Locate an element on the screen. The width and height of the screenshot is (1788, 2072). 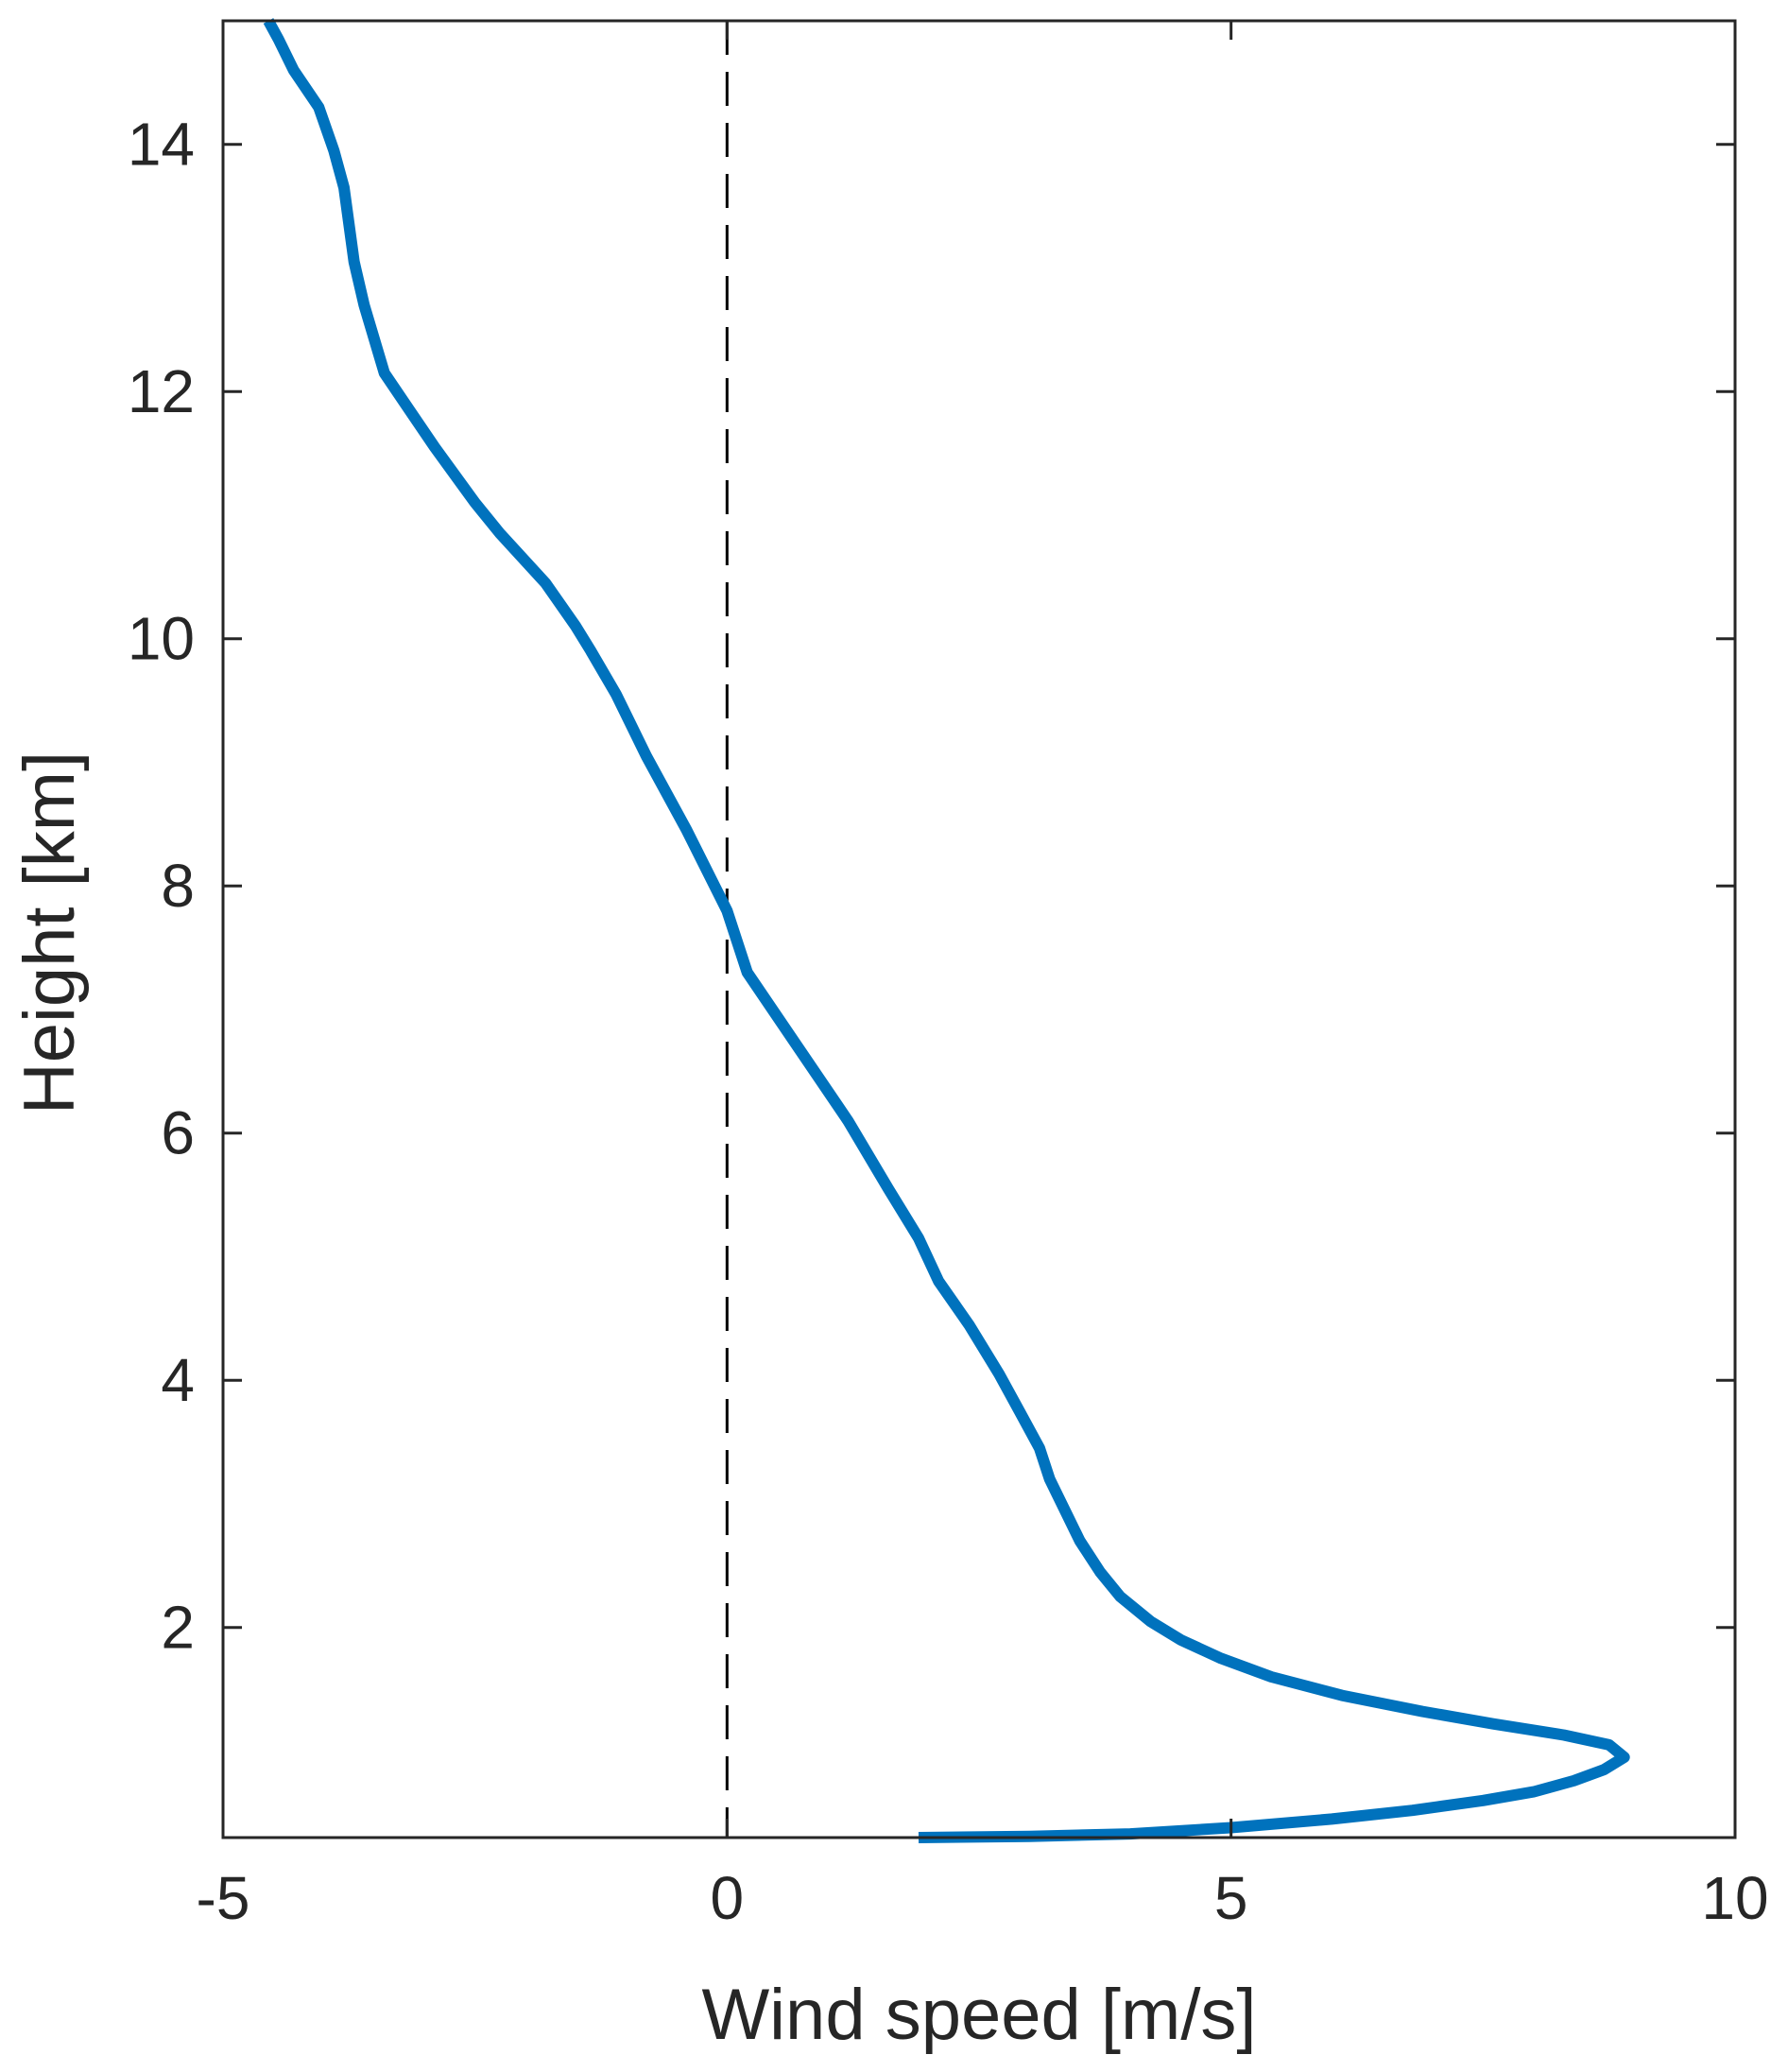
y-tick-label: 8 is located at coordinates (178, 886).